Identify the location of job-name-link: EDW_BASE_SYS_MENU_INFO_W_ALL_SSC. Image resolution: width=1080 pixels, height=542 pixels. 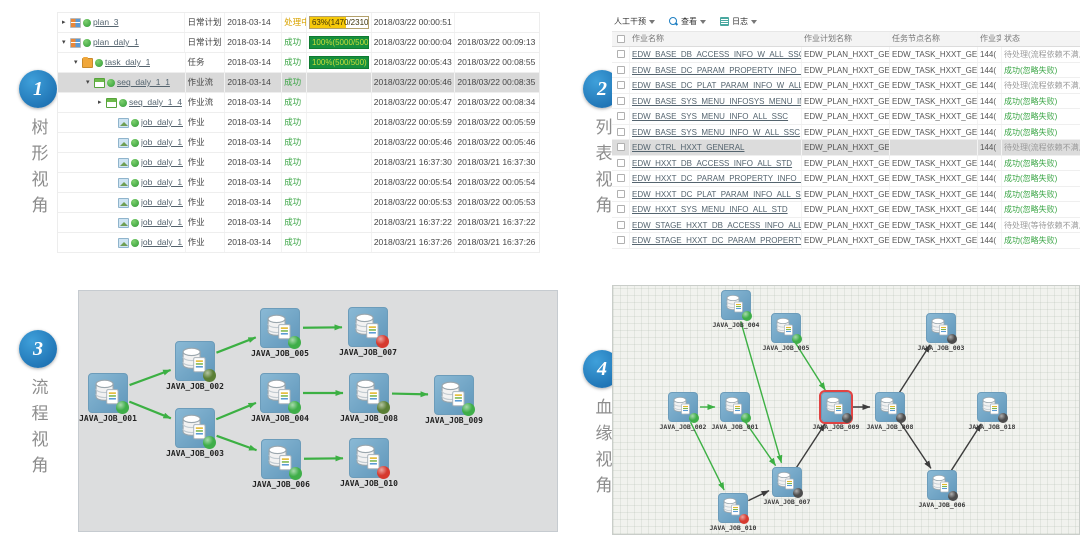
(716, 132).